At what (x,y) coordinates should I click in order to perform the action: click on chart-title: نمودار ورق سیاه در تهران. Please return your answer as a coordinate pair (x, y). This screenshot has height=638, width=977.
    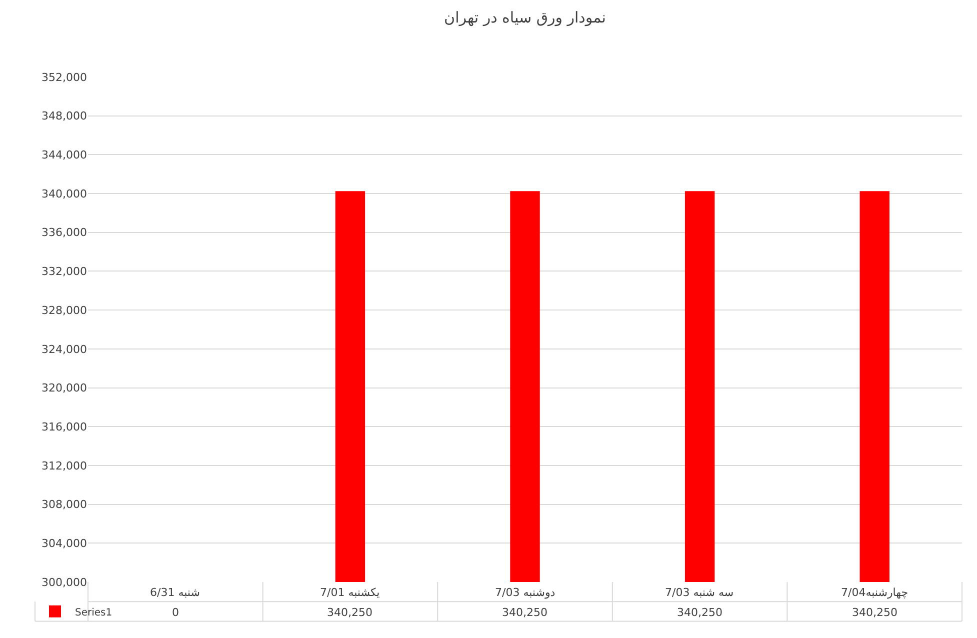
    Looking at the image, I should click on (525, 17).